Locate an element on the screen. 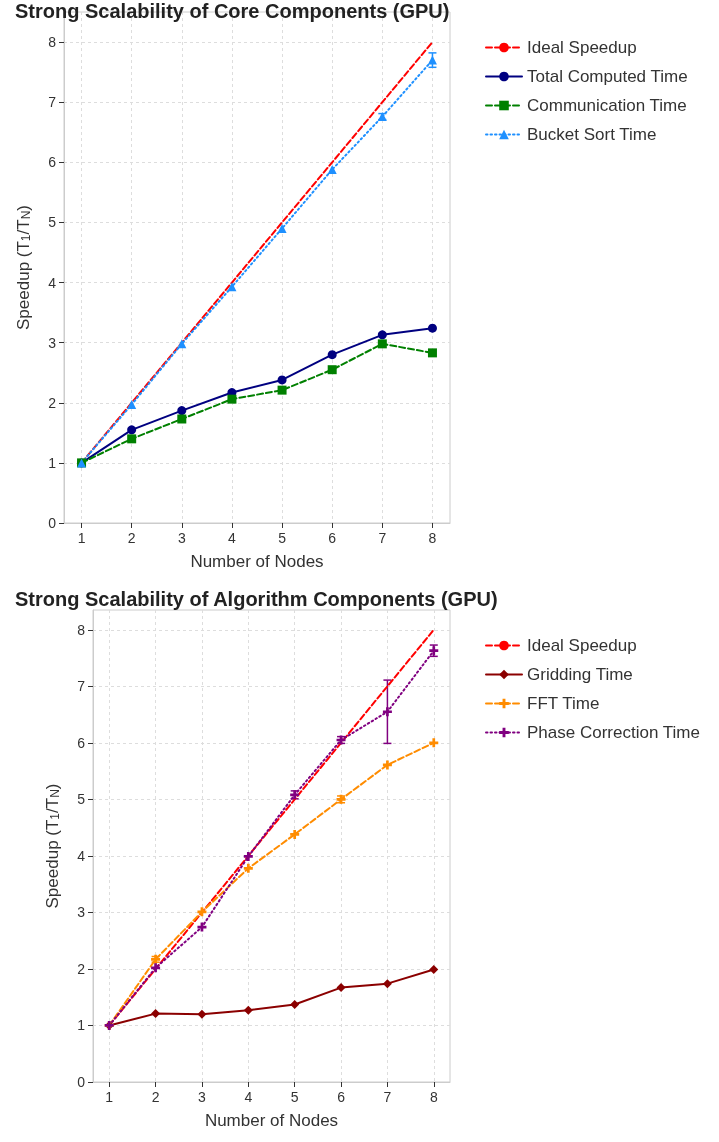 The height and width of the screenshot is (1142, 719). legend-label: Gridding Time is located at coordinates (580, 674).